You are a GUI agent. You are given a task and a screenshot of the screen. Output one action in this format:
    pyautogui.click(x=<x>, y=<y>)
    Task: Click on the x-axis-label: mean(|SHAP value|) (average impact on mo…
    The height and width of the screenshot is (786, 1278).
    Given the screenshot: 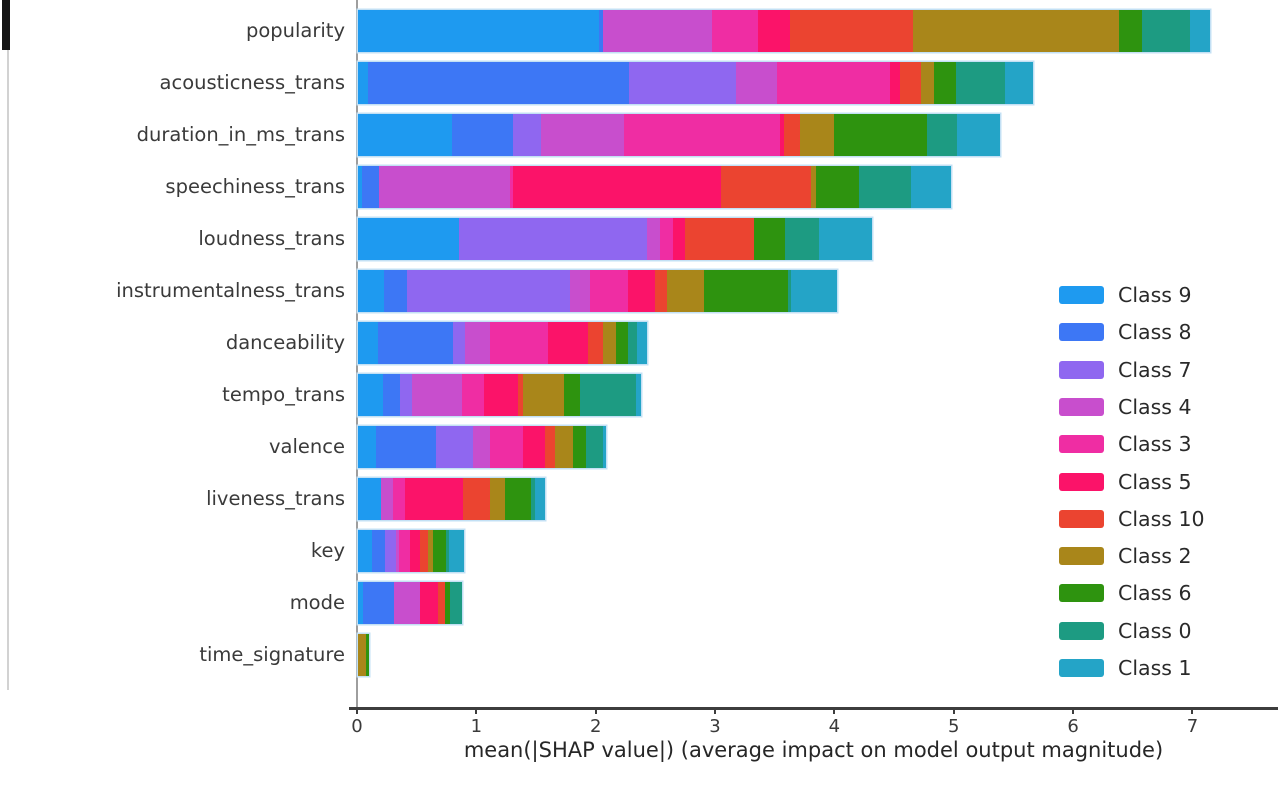 What is the action you would take?
    pyautogui.click(x=813, y=750)
    